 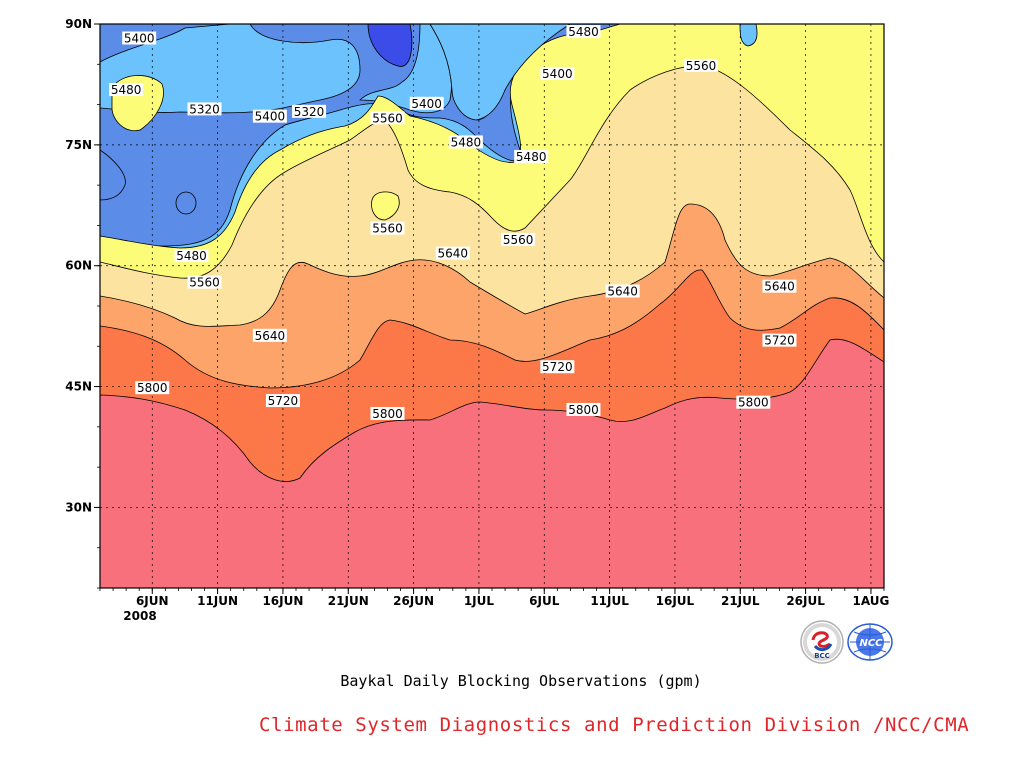 I want to click on bcc-logo: BCC, so click(x=822, y=642).